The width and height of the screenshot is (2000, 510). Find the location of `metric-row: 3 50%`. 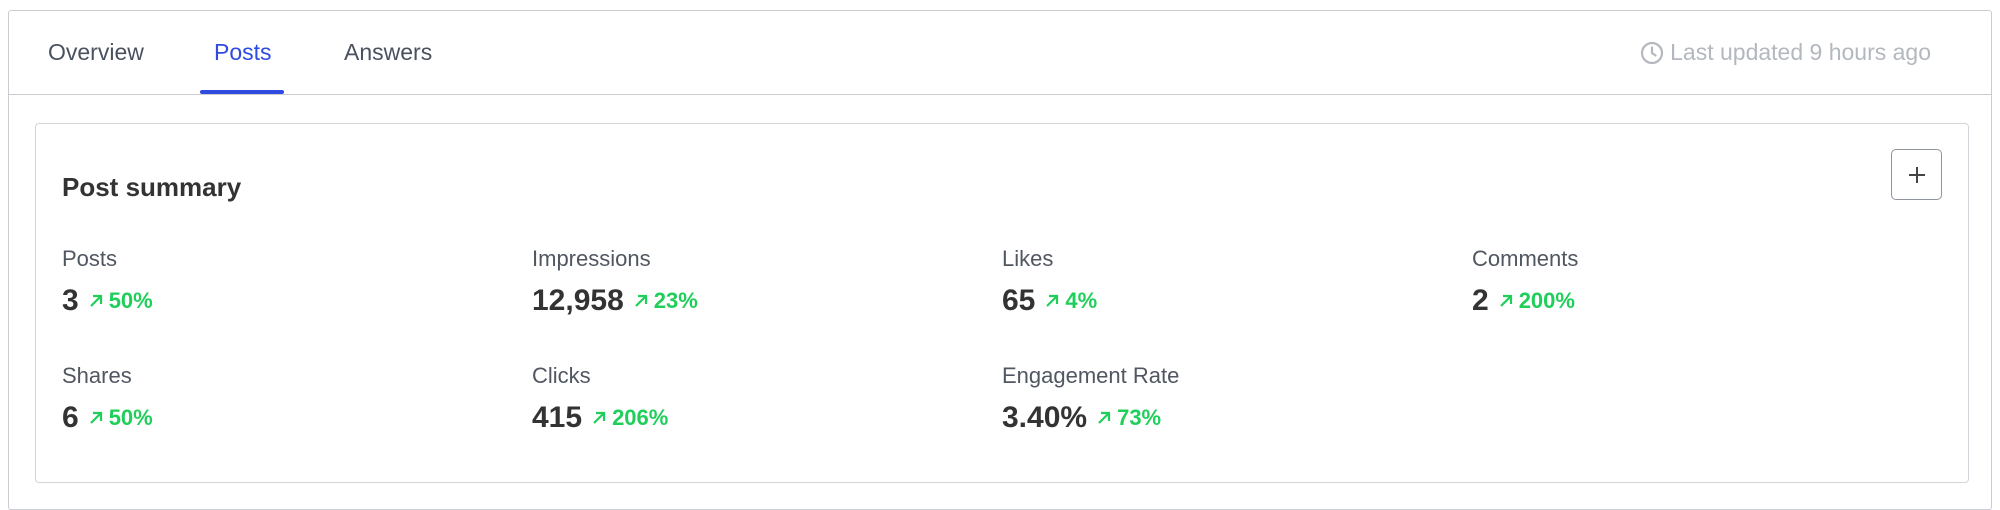

metric-row: 3 50% is located at coordinates (107, 301).